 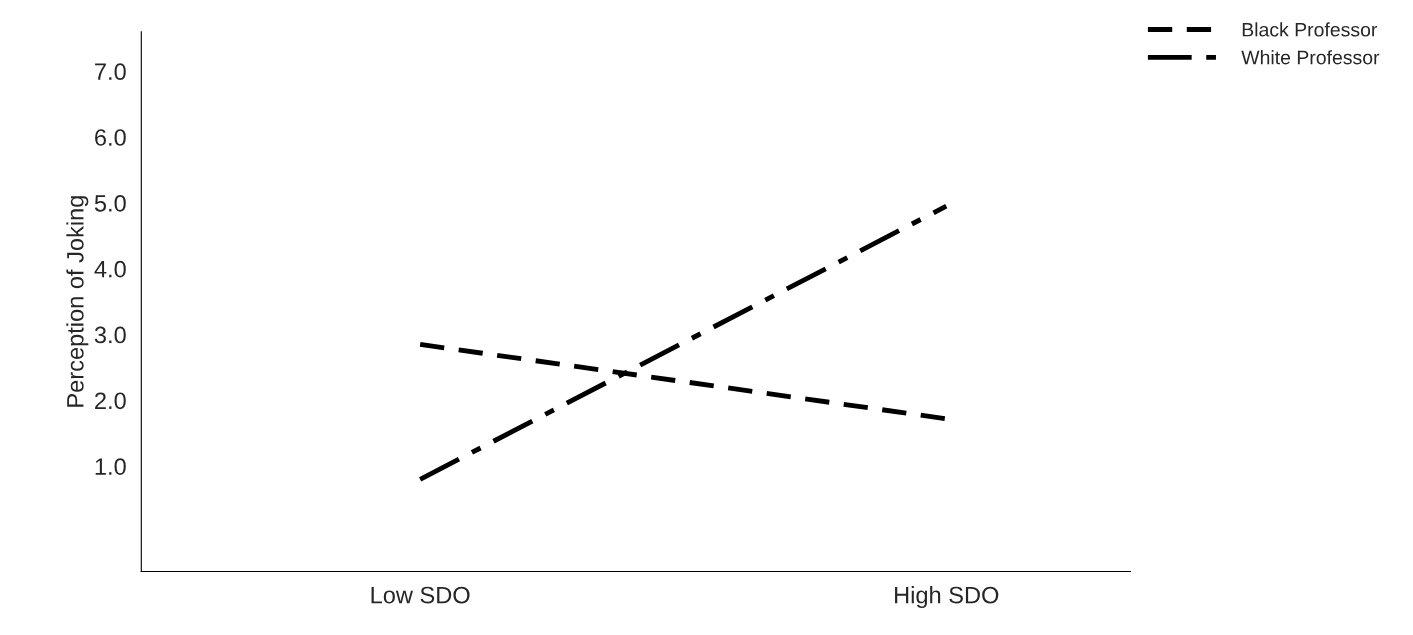 I want to click on legend-label: Black Professor, so click(x=1310, y=29).